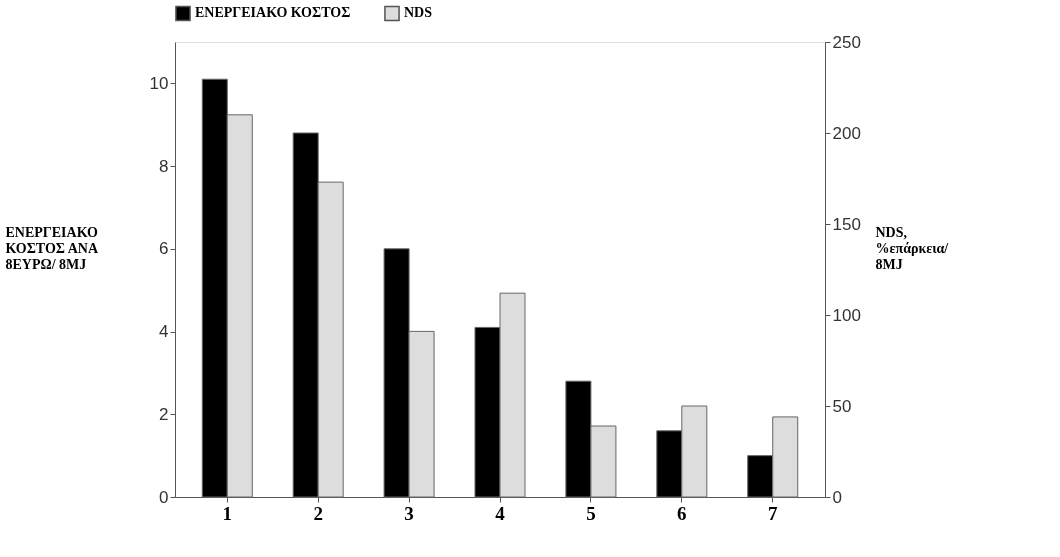  What do you see at coordinates (772, 513) in the screenshot?
I see `x-tick-label: 7` at bounding box center [772, 513].